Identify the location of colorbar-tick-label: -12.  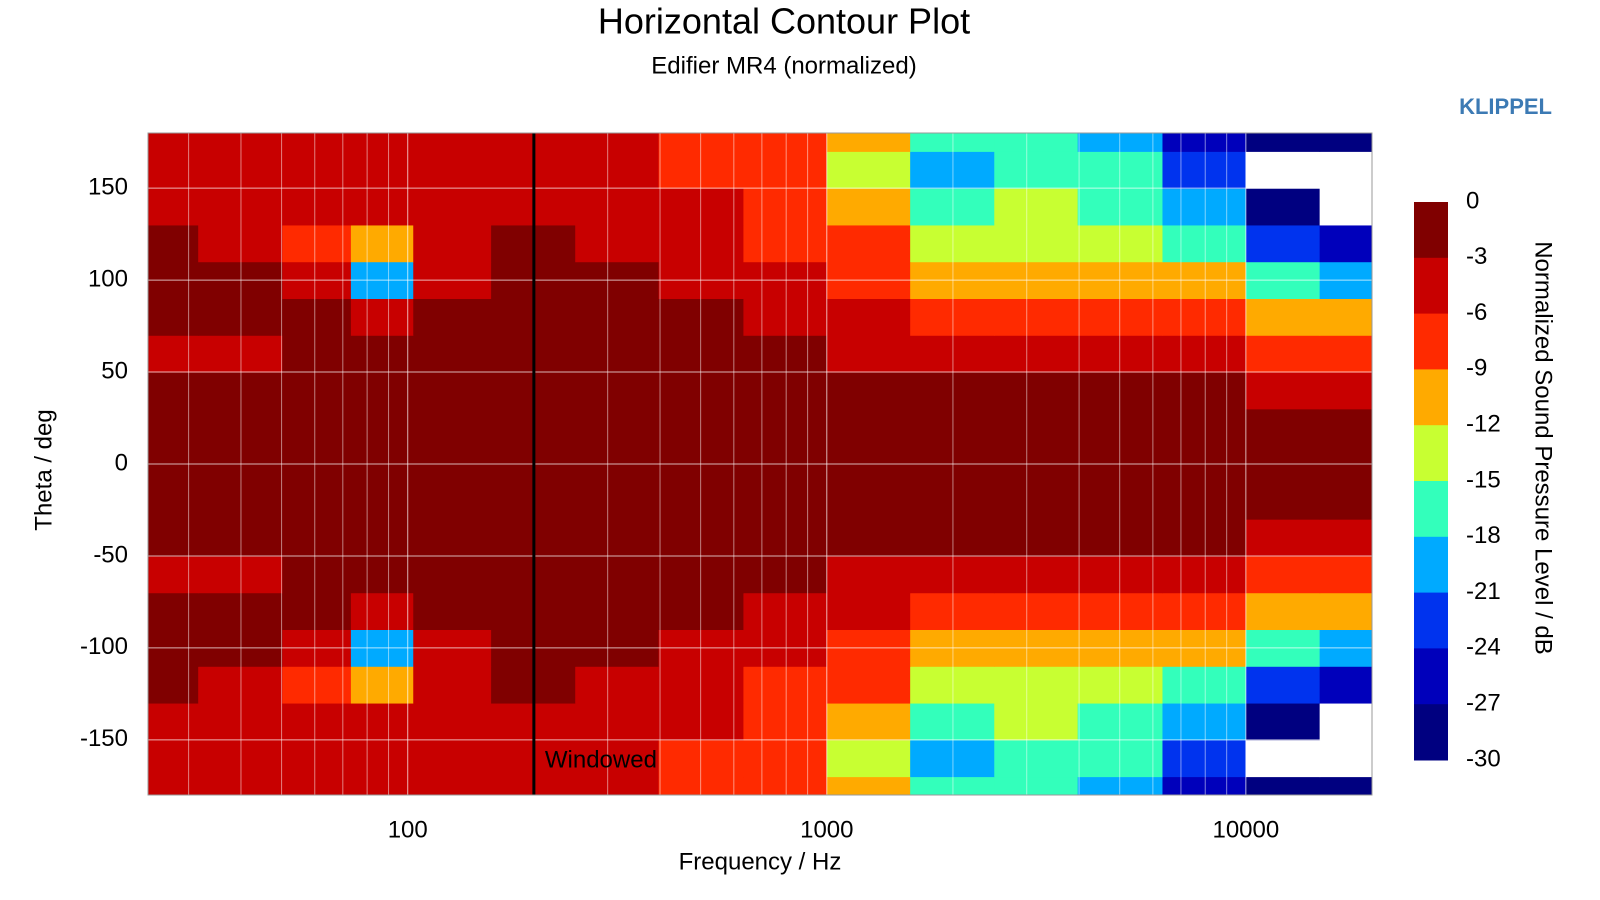
(1483, 424).